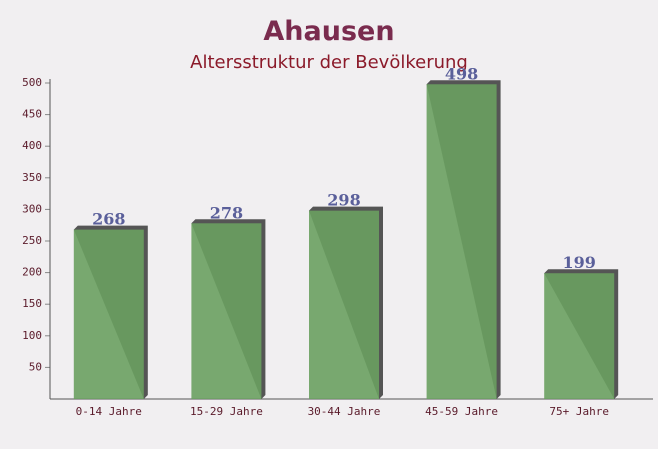  What do you see at coordinates (32, 114) in the screenshot?
I see `y-tick-label: 450` at bounding box center [32, 114].